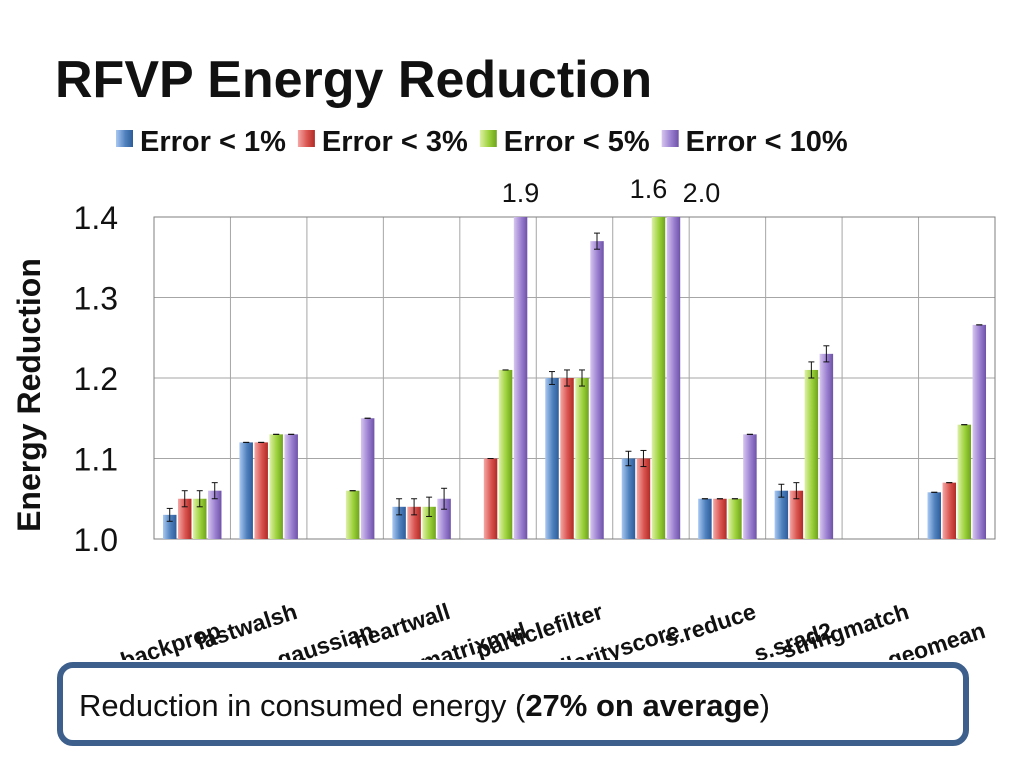  I want to click on bar-geomean-s3, so click(964, 481).